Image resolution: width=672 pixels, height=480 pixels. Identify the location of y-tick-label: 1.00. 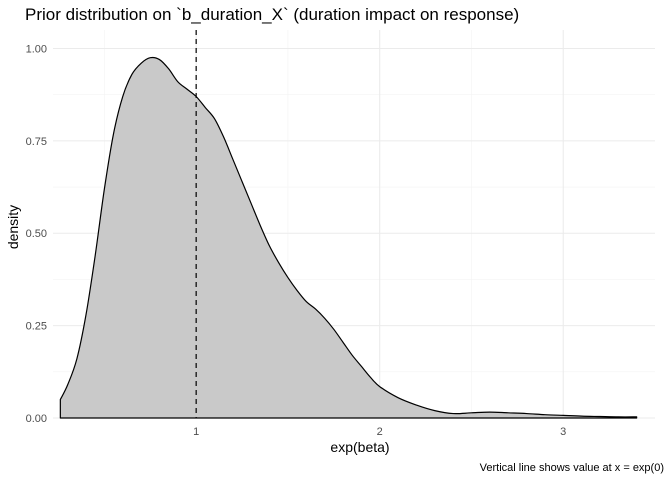
(36, 49).